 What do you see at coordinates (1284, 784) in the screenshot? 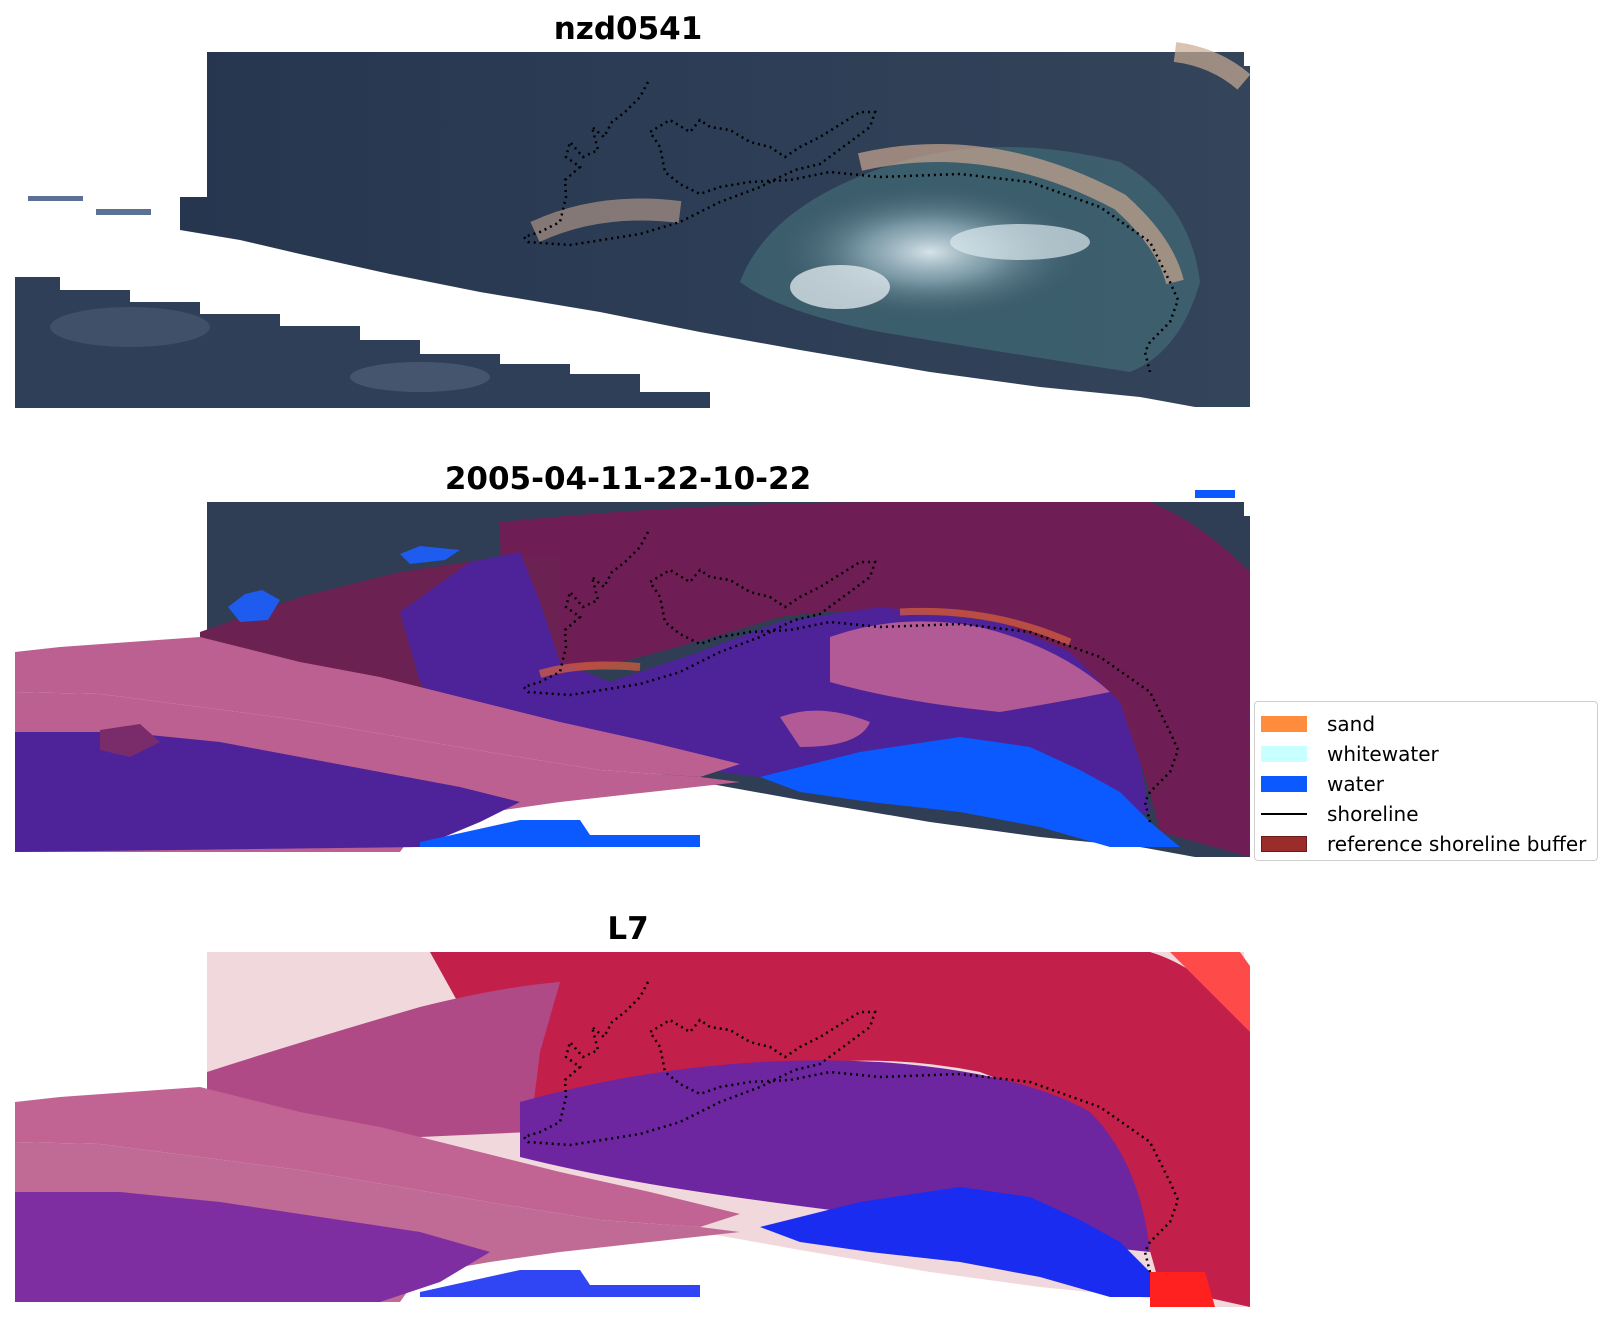
I see `water-swatch` at bounding box center [1284, 784].